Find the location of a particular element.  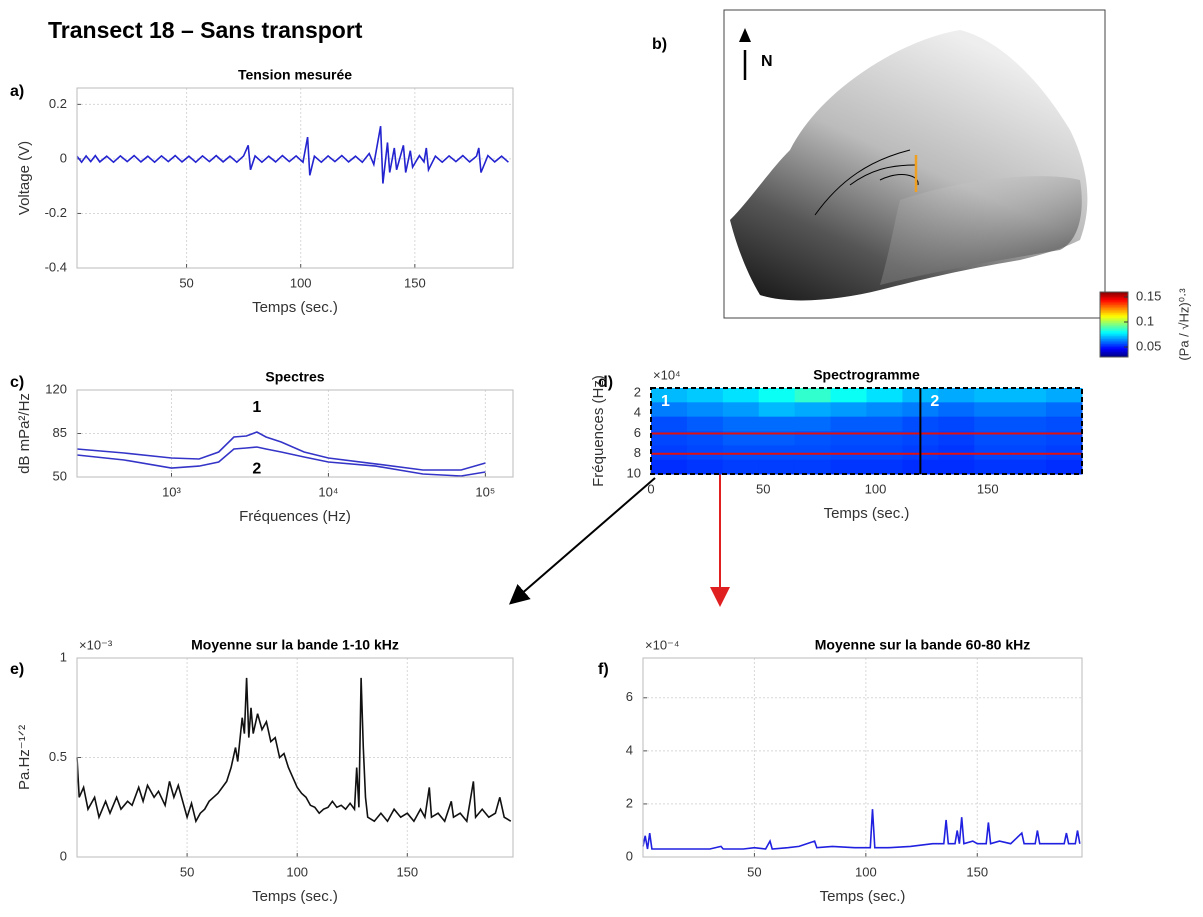

y-tick-label: 8 is located at coordinates (637, 452).